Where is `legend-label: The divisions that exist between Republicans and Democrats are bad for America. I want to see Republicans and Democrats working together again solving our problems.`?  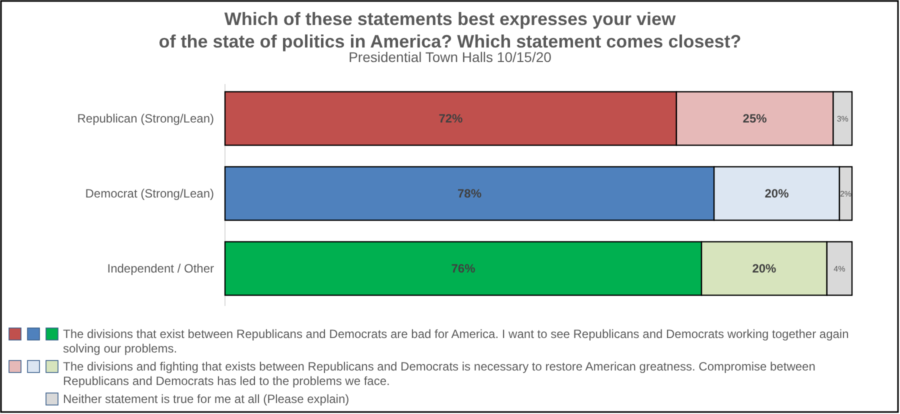 legend-label: The divisions that exist between Republicans and Democrats are bad for America. I want to see Republicans and Democrats working together again solving our problems. is located at coordinates (456, 341).